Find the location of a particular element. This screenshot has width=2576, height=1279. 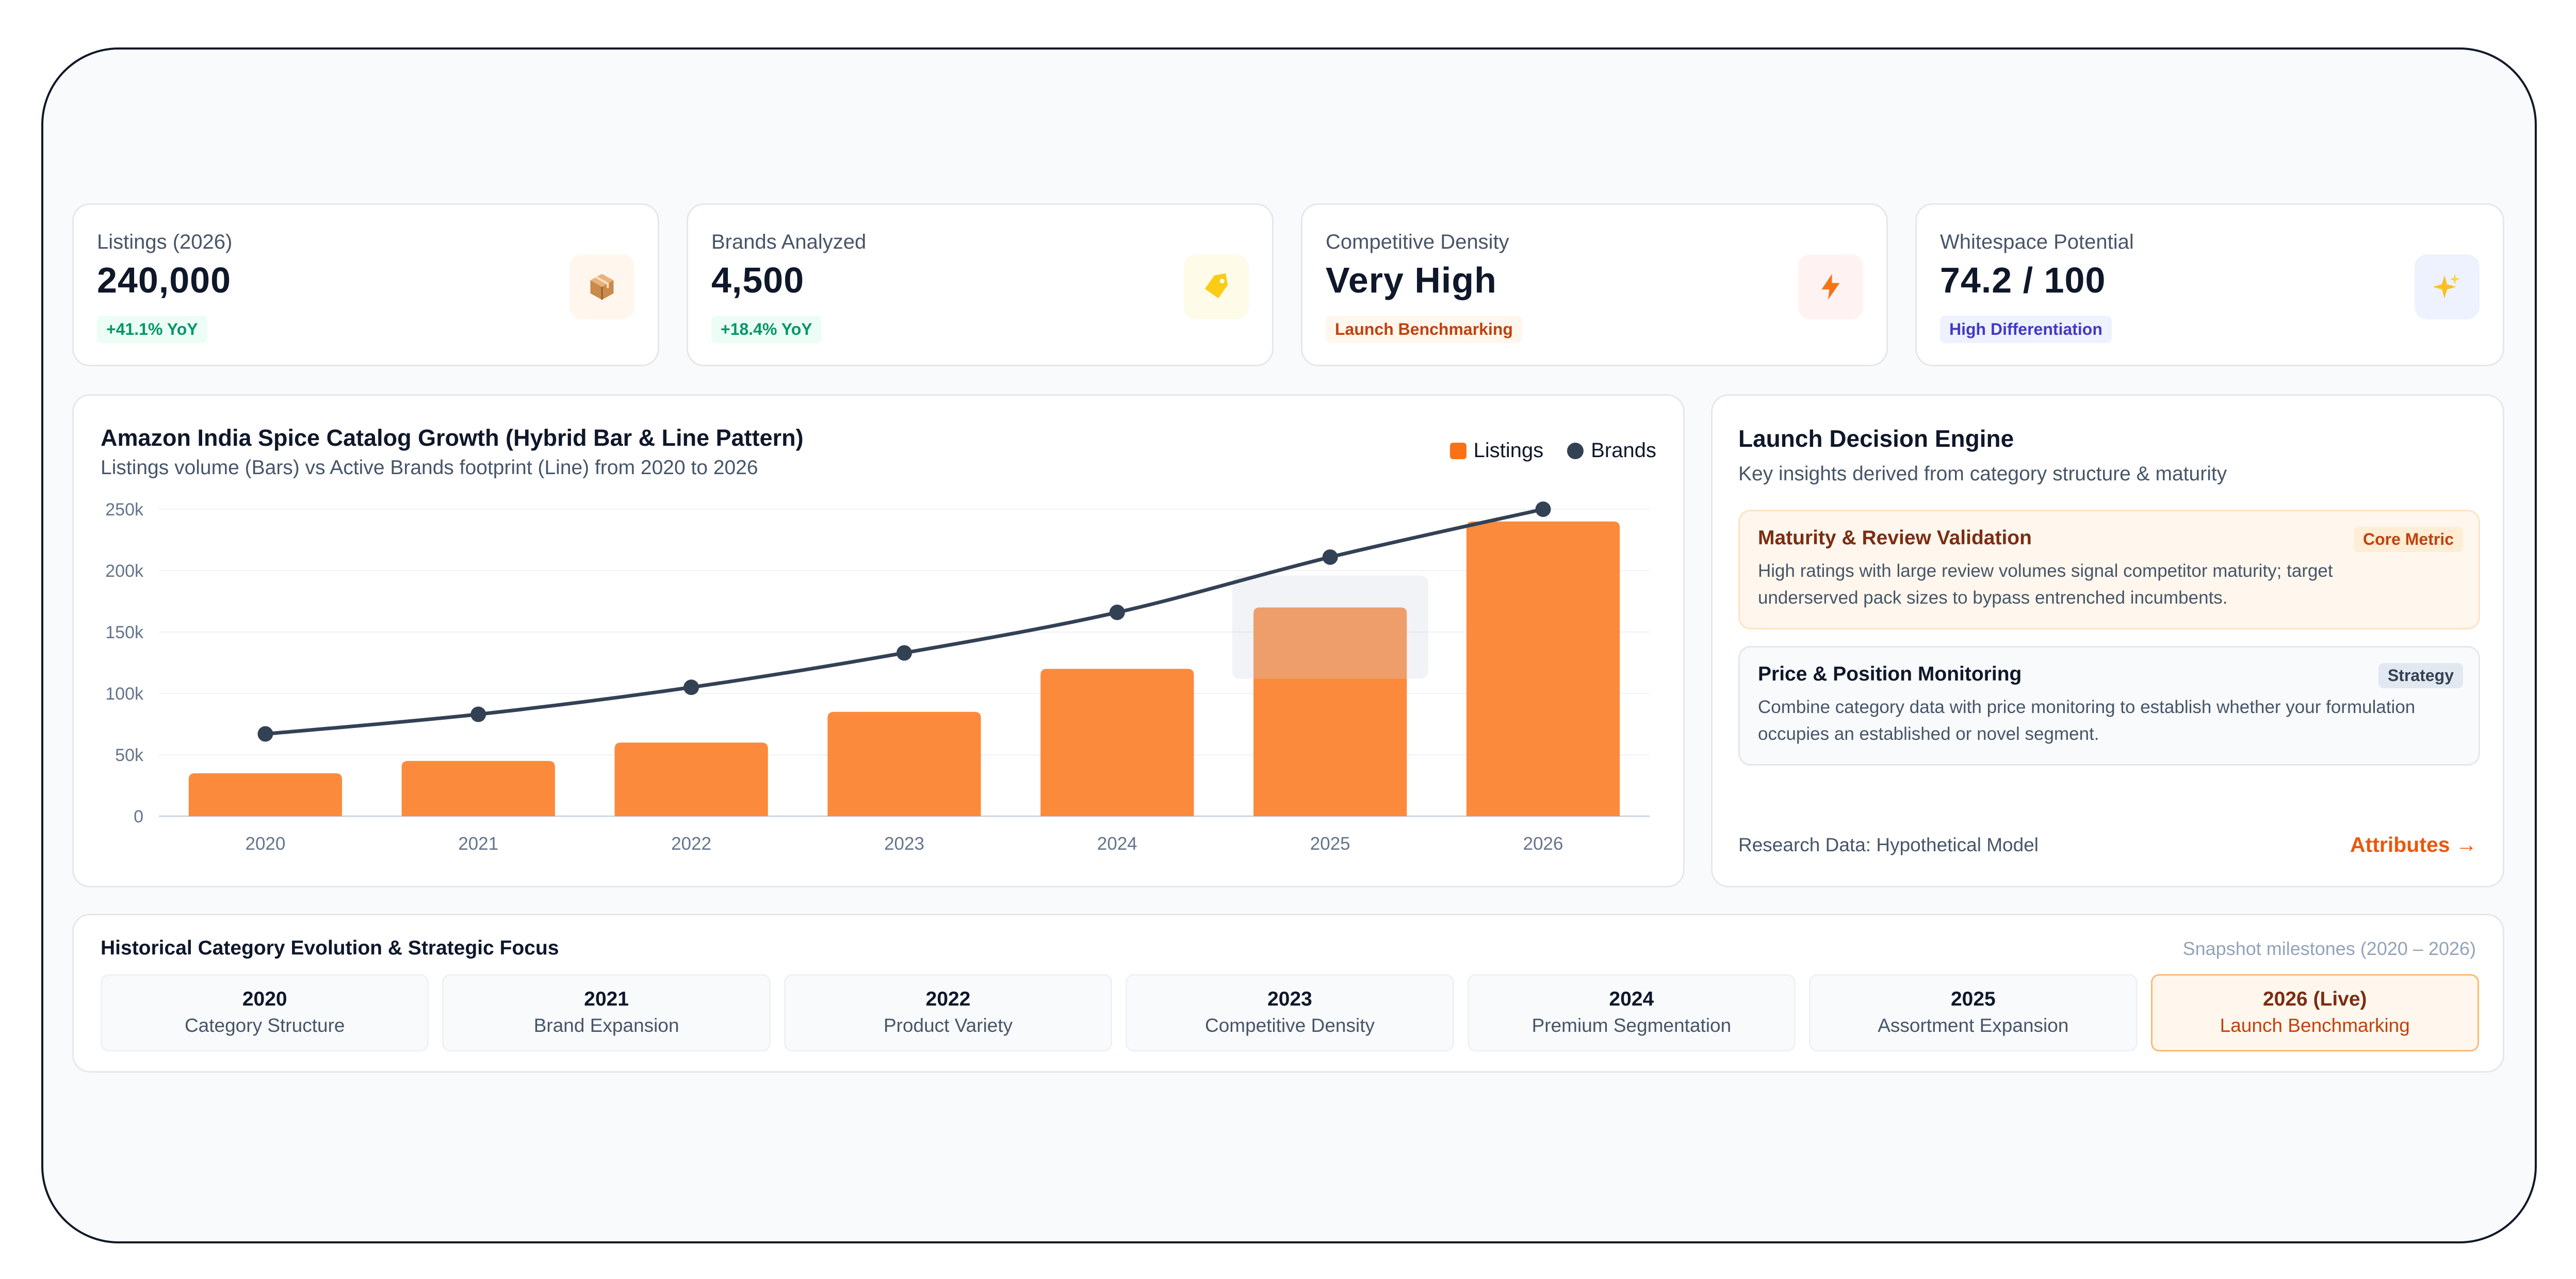

brands-point-2025 is located at coordinates (1330, 557).